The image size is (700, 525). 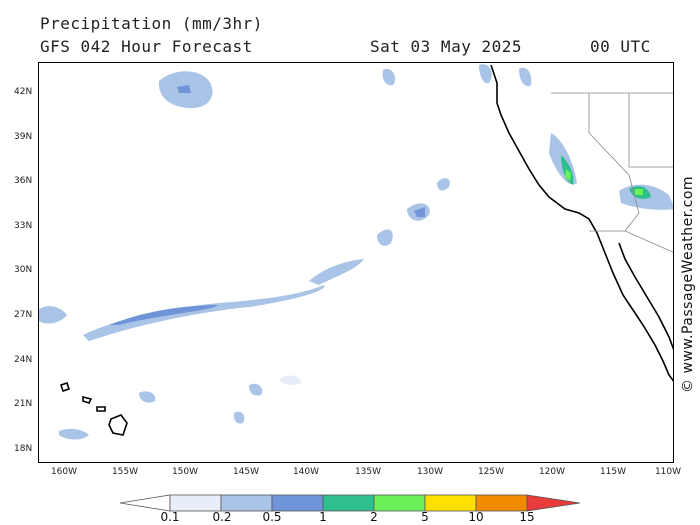 What do you see at coordinates (23, 315) in the screenshot?
I see `lat-label: 27N` at bounding box center [23, 315].